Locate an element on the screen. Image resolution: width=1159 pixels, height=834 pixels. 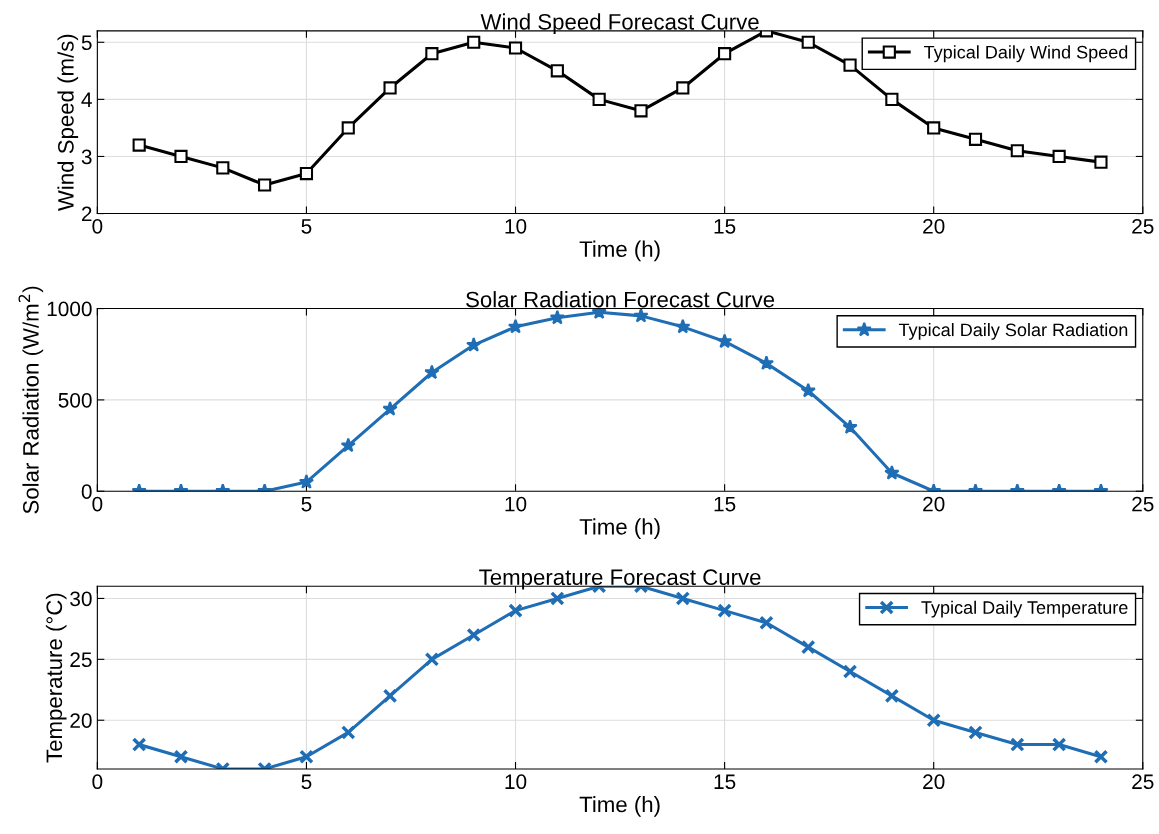
y-tick-label: 0 is located at coordinates (86, 491).